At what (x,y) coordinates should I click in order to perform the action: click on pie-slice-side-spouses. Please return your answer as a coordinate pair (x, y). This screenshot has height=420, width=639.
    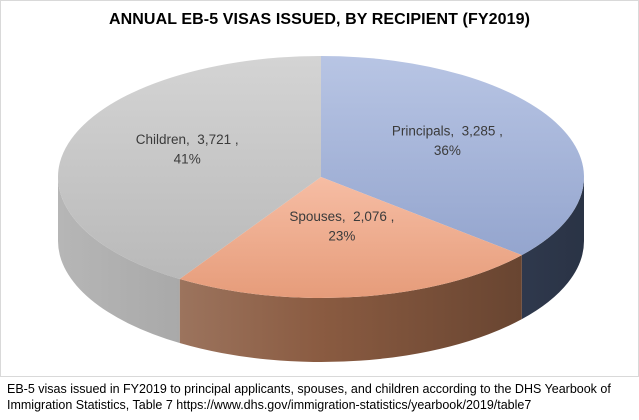
    Looking at the image, I should click on (350, 309).